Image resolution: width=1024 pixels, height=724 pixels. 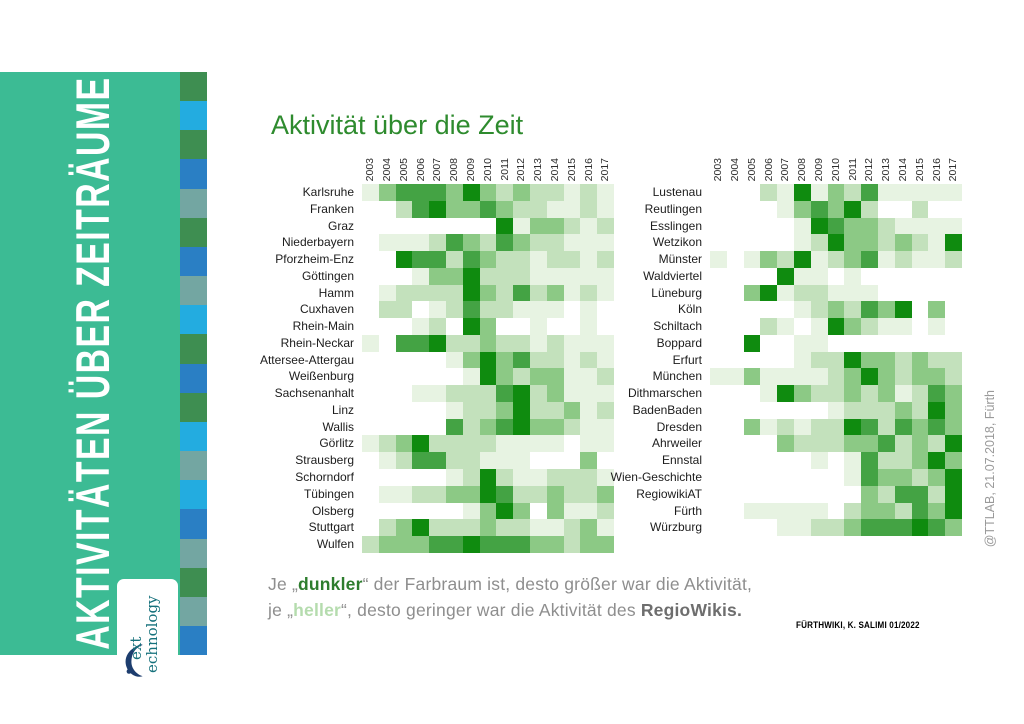 What do you see at coordinates (437, 169) in the screenshot?
I see `year-tick: 2007` at bounding box center [437, 169].